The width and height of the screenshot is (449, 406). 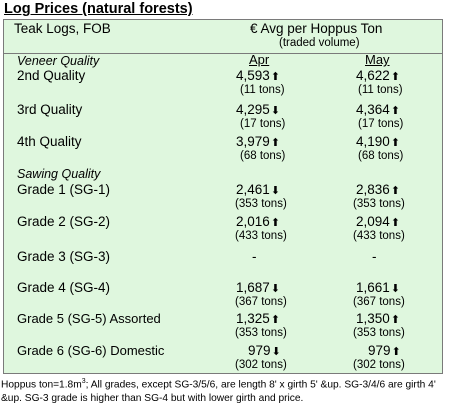 I want to click on price-apr: 4,295⬇, so click(x=259, y=109).